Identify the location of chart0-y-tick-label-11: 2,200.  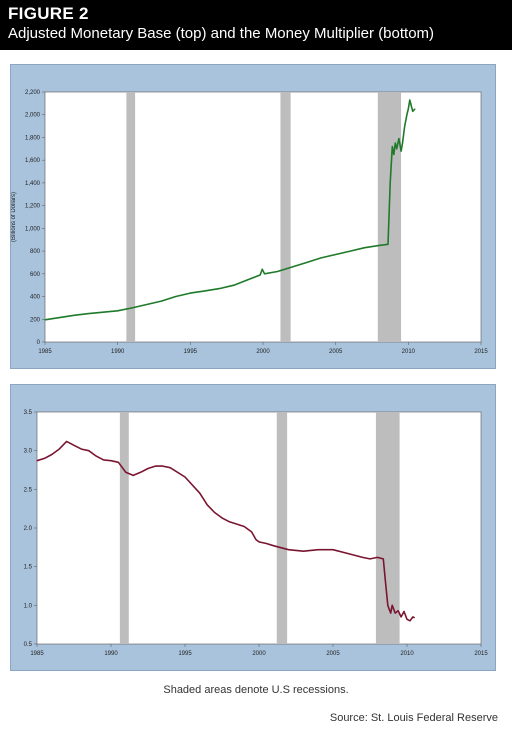
(33, 93).